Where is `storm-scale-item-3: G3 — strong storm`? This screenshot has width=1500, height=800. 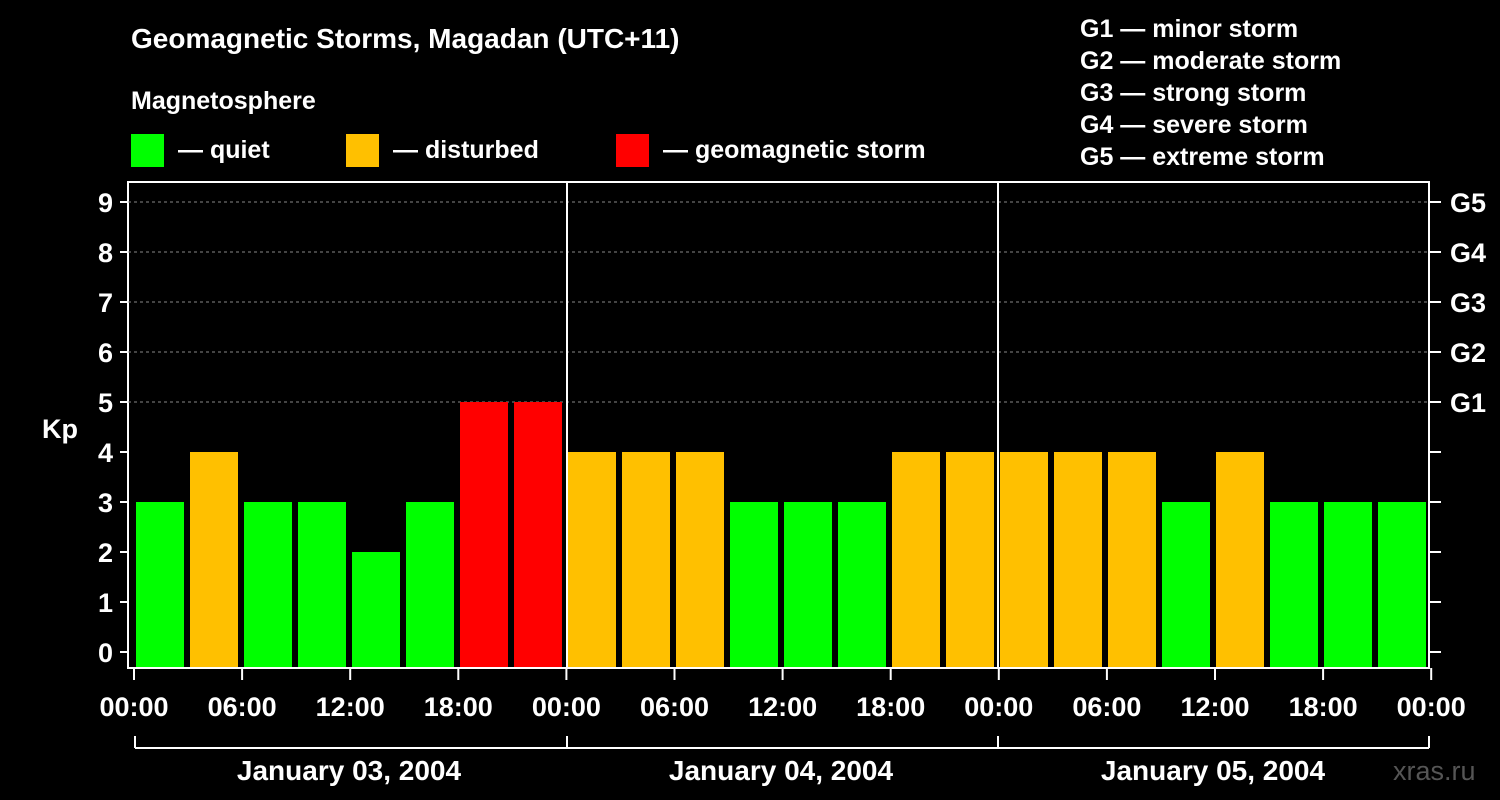
storm-scale-item-3: G3 — strong storm is located at coordinates (1193, 93).